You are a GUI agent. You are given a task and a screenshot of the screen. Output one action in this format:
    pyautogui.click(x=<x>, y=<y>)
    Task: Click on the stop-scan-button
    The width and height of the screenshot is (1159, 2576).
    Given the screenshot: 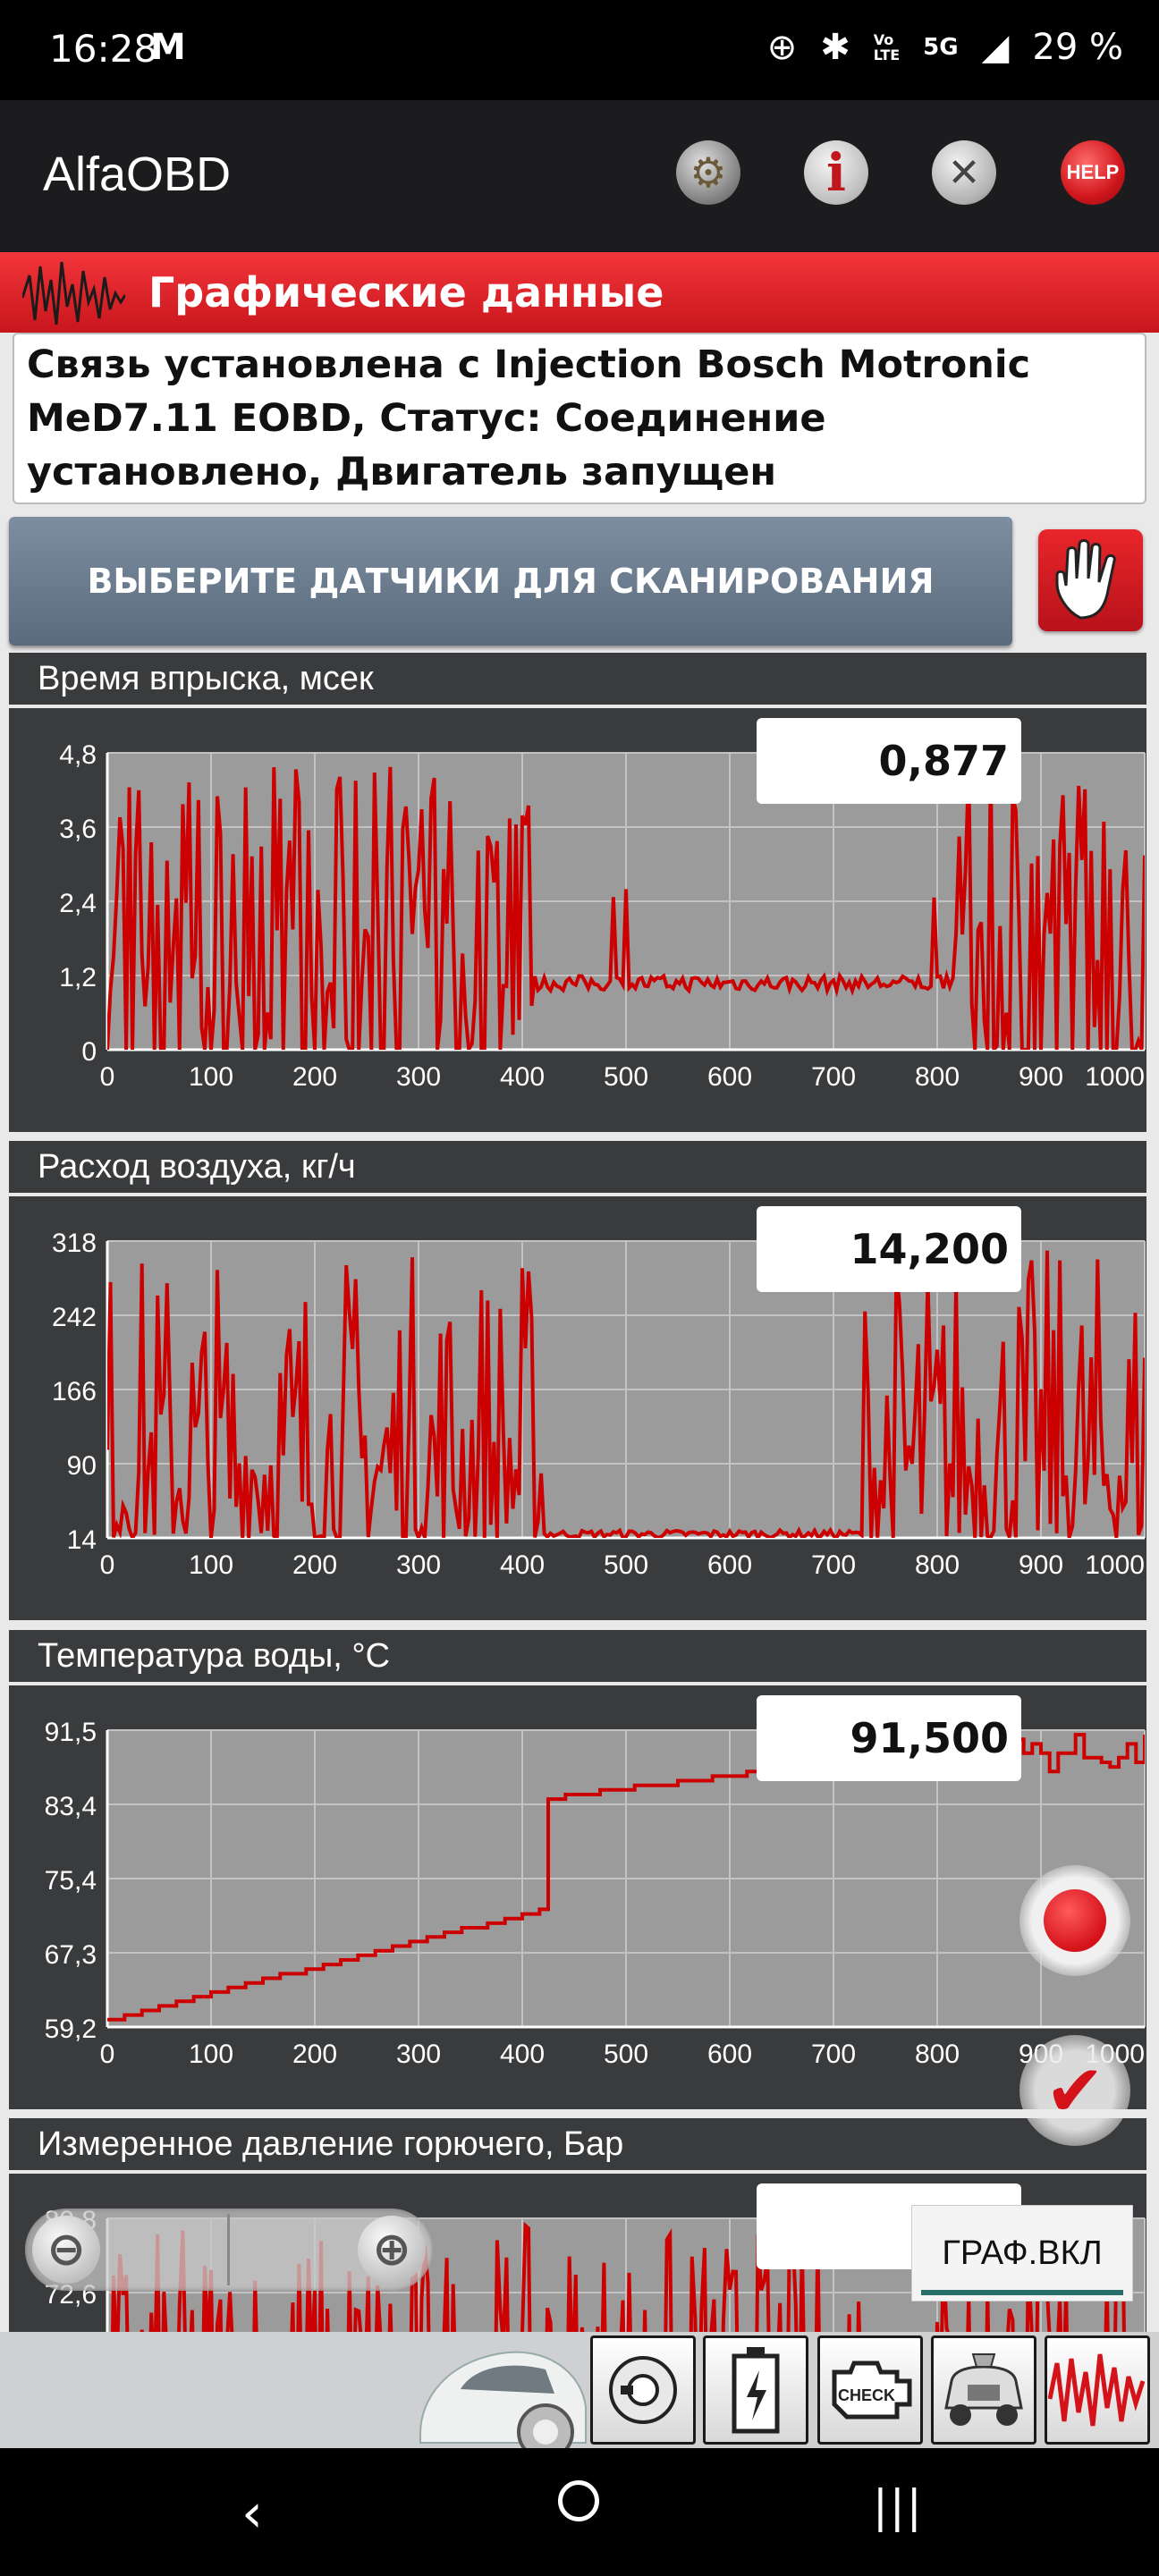 What is the action you would take?
    pyautogui.click(x=1090, y=580)
    